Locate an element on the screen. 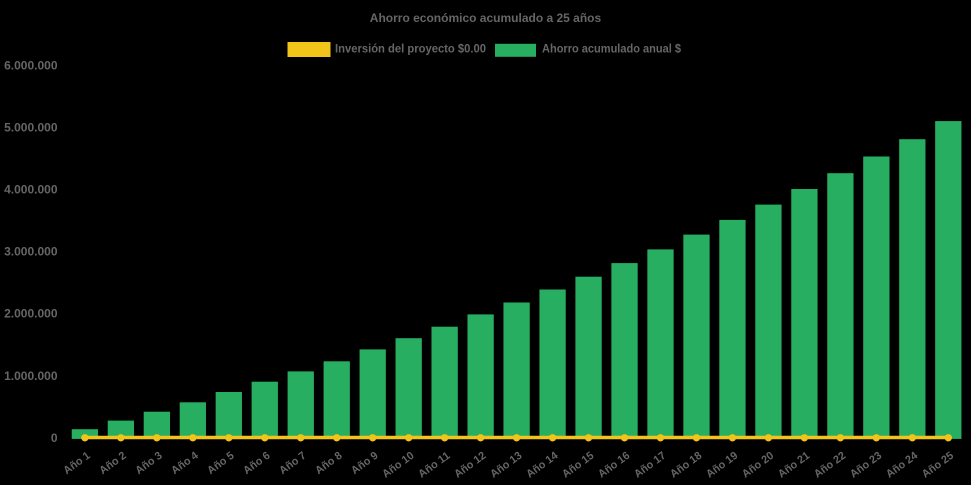 Image resolution: width=971 pixels, height=485 pixels. svg-text: 5.000.000 is located at coordinates (31, 128).